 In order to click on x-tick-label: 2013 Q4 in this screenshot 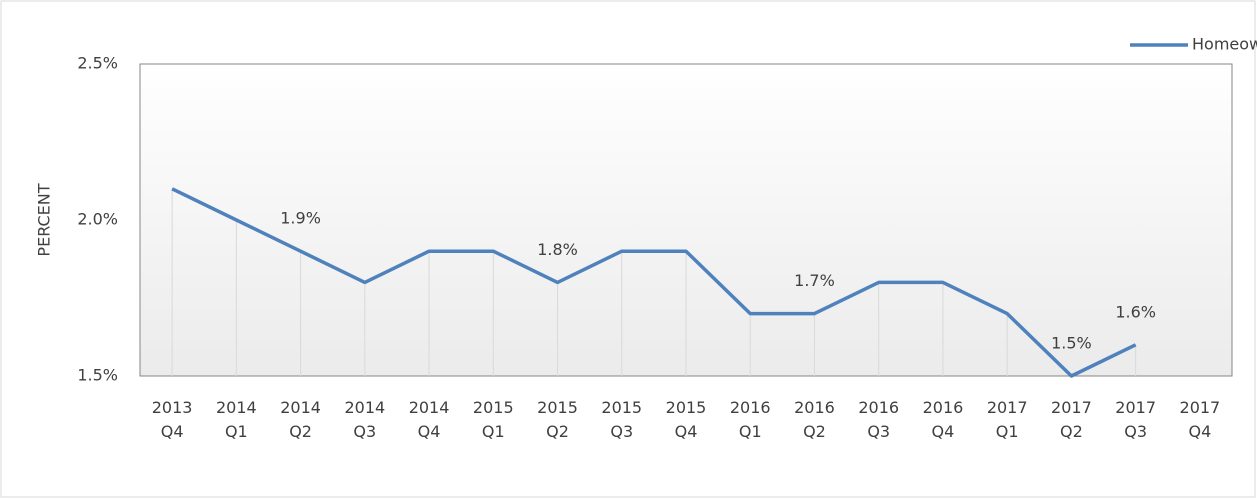, I will do `click(172, 419)`.